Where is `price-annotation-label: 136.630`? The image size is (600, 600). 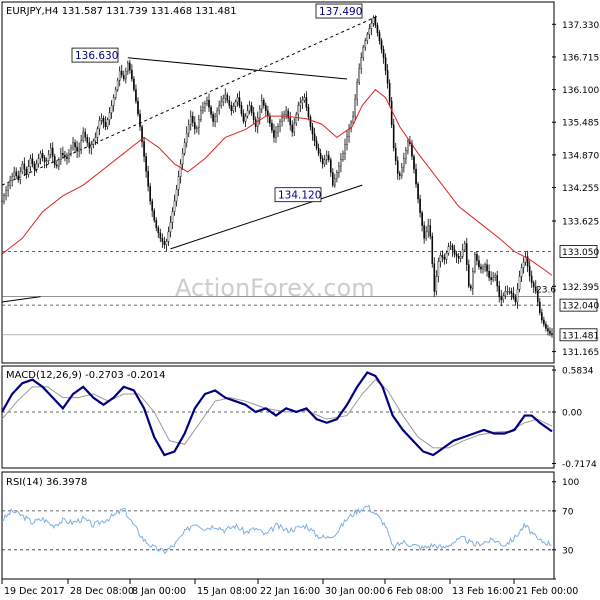 price-annotation-label: 136.630 is located at coordinates (96, 56).